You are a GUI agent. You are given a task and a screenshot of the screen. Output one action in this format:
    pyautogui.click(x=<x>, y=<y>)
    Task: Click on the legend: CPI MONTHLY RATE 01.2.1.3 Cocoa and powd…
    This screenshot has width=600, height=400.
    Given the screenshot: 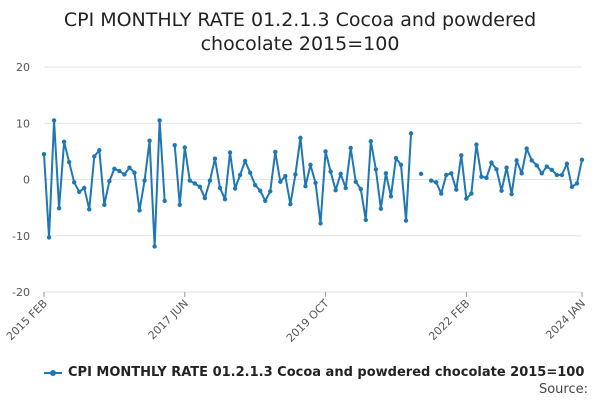 What is the action you would take?
    pyautogui.click(x=314, y=372)
    